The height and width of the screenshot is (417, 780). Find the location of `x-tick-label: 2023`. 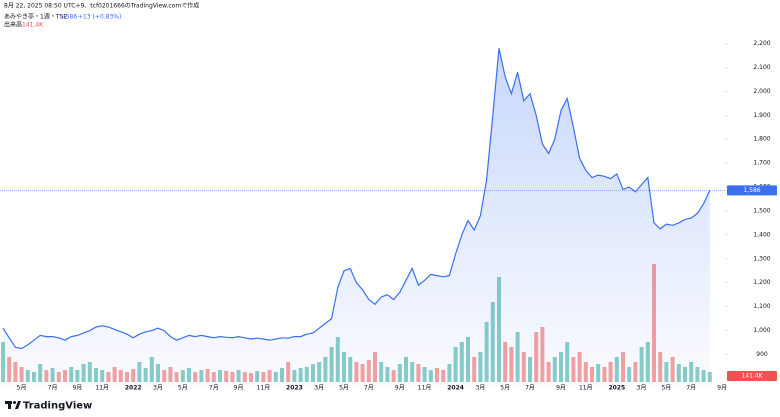

x-tick-label: 2023 is located at coordinates (294, 388).